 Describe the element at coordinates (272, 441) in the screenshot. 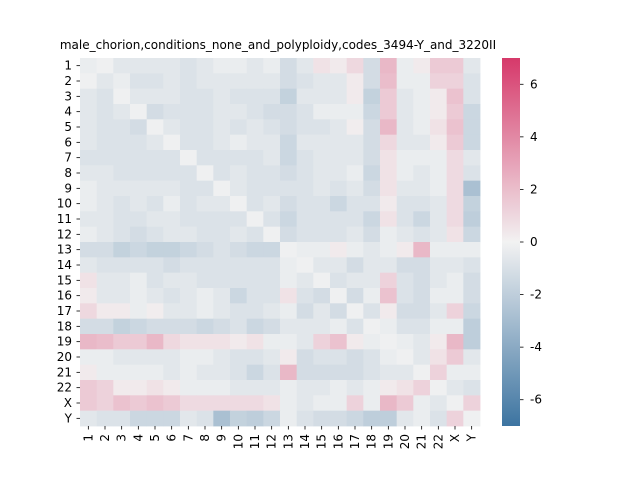

I see `column-tick-label: 12` at that location.